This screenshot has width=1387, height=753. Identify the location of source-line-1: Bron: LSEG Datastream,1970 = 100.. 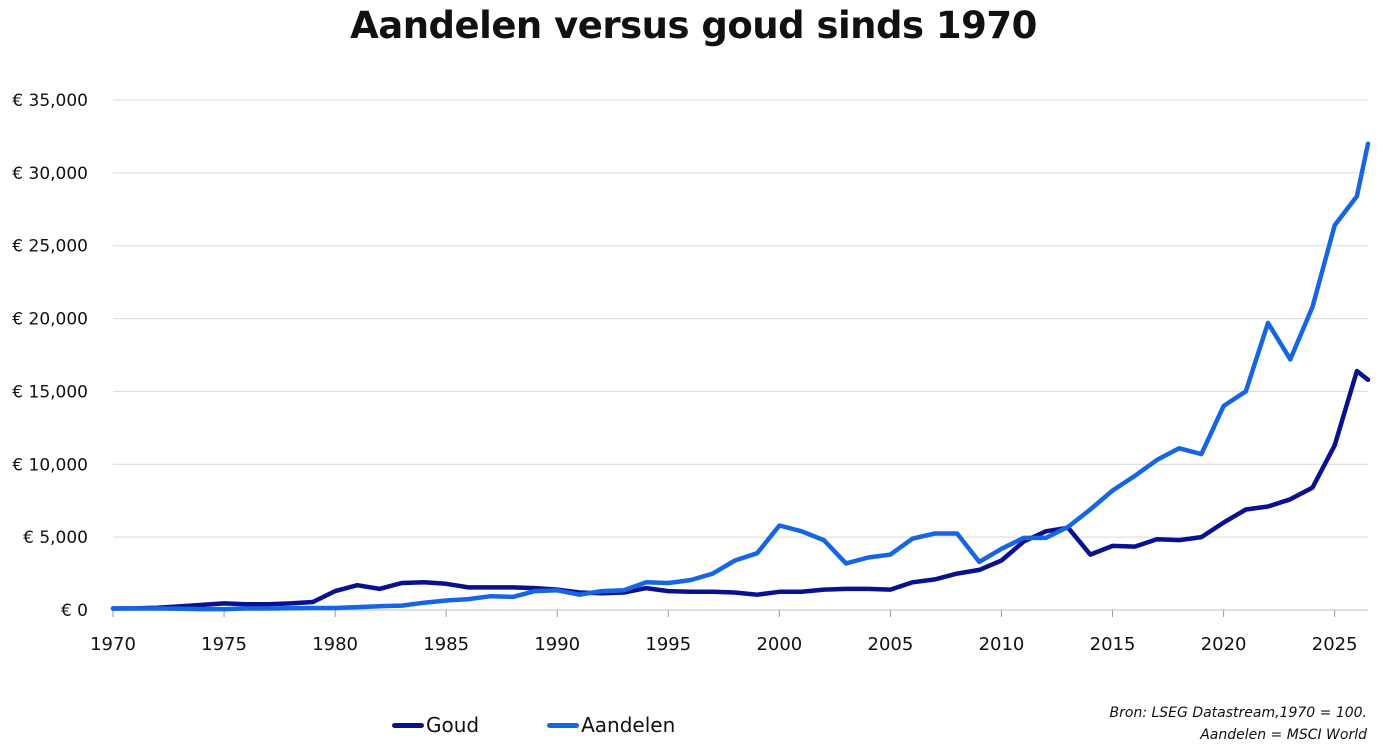
(1238, 713).